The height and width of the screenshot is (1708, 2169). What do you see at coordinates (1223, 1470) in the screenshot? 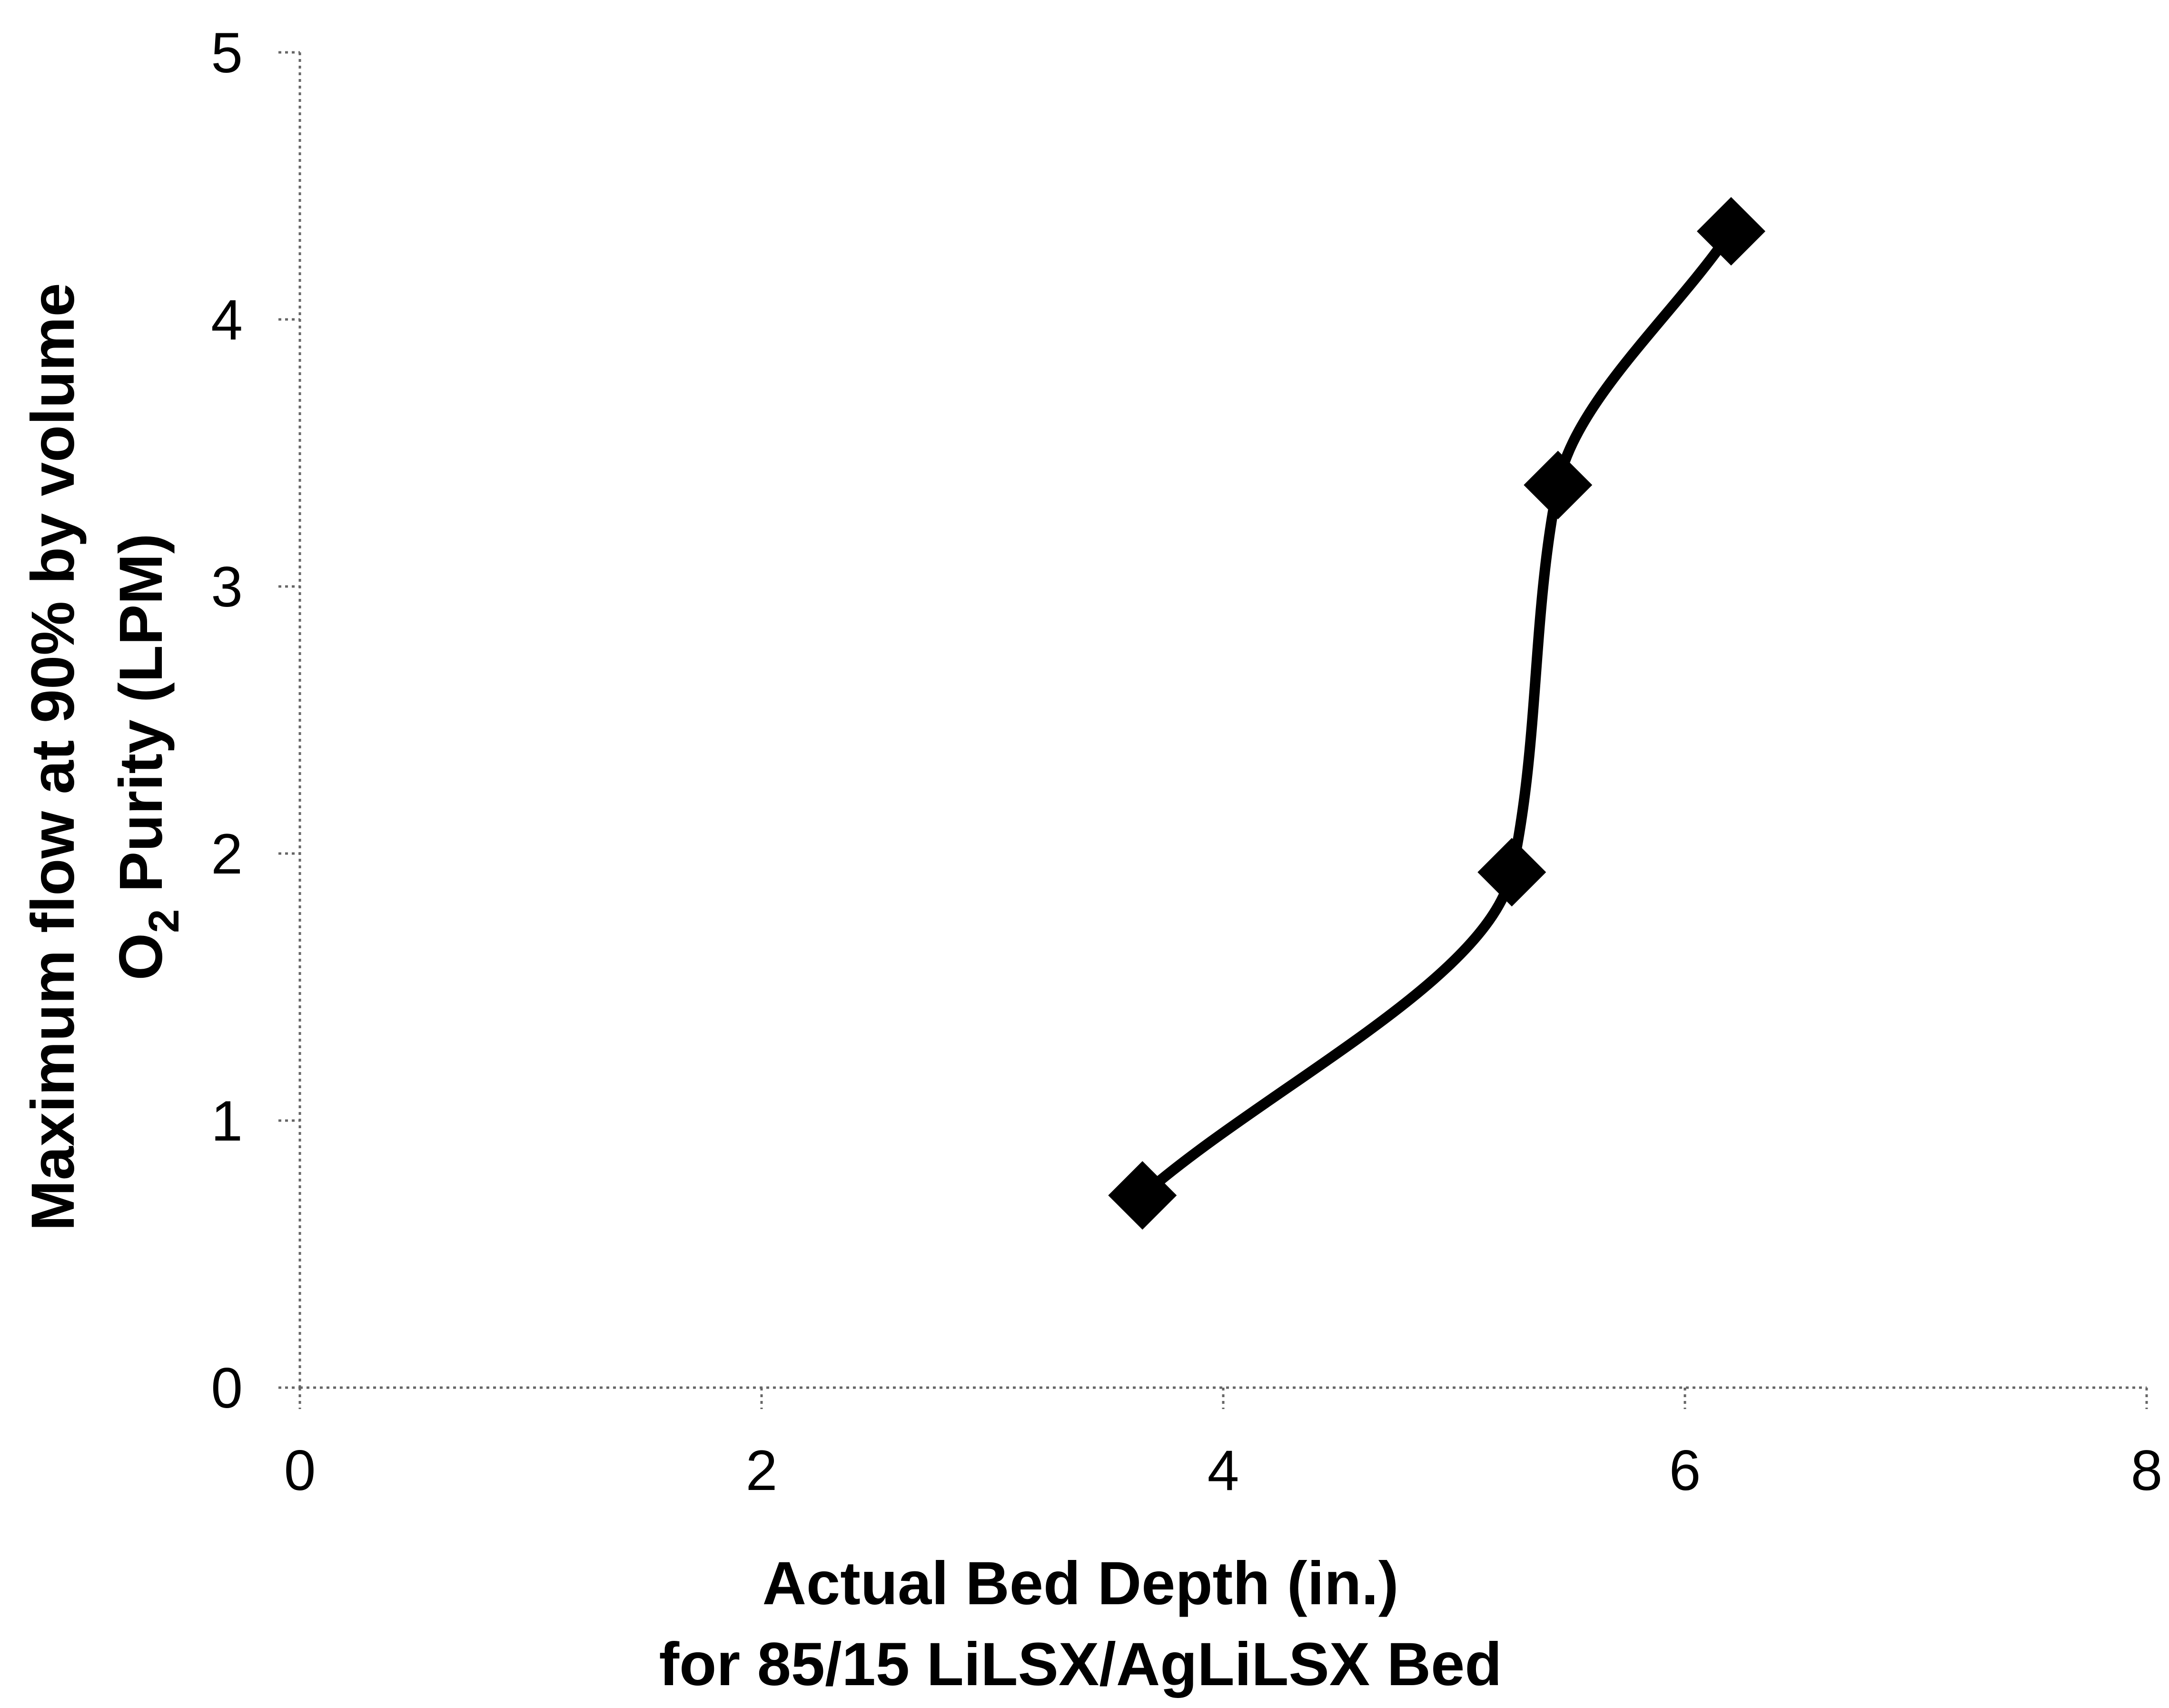
I see `x-tick-label: 4` at bounding box center [1223, 1470].